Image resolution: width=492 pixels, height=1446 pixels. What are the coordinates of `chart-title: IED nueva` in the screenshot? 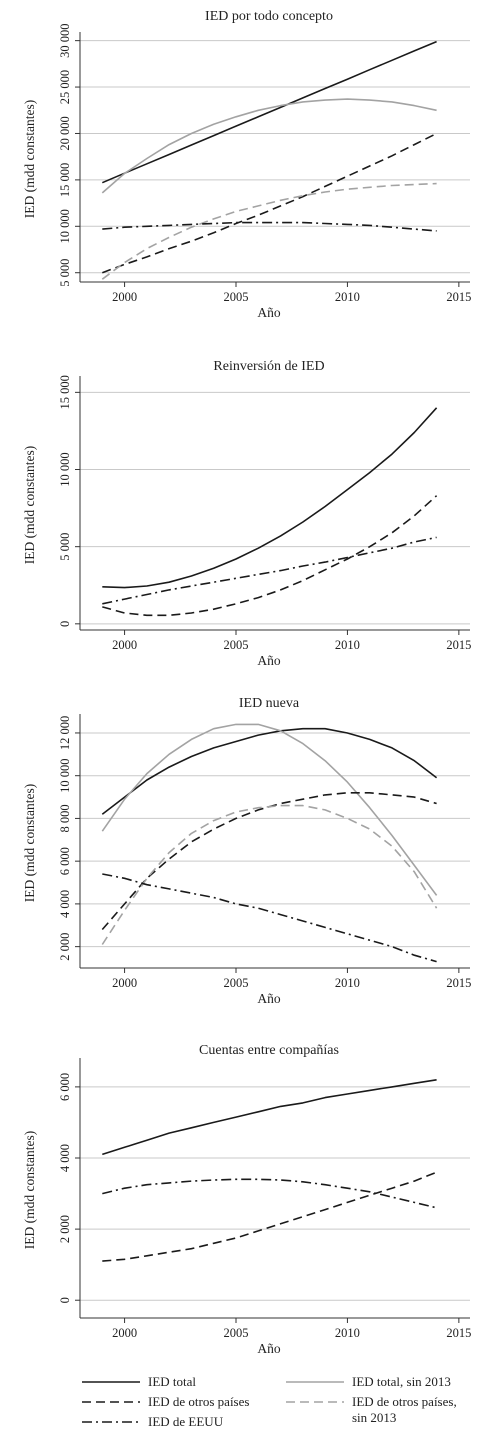 It's located at (269, 703).